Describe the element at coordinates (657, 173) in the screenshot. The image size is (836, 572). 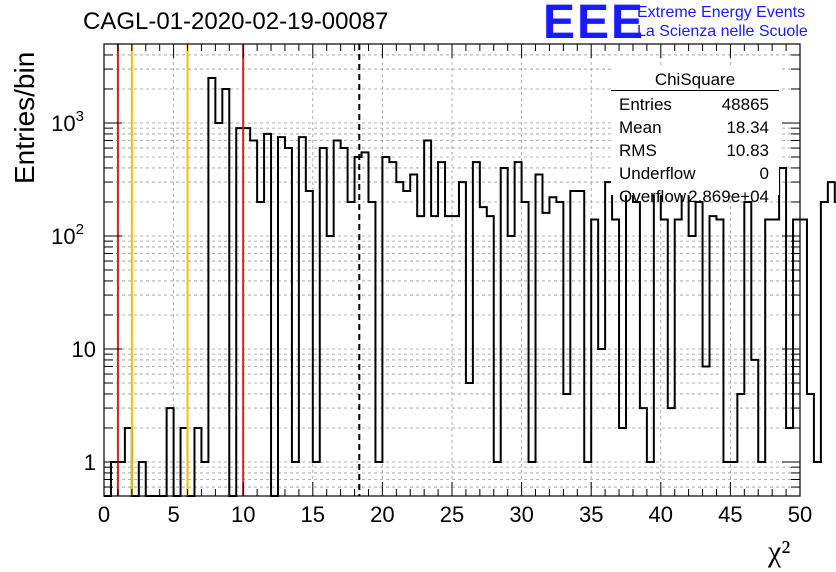
I see `stats-key: Underflow` at that location.